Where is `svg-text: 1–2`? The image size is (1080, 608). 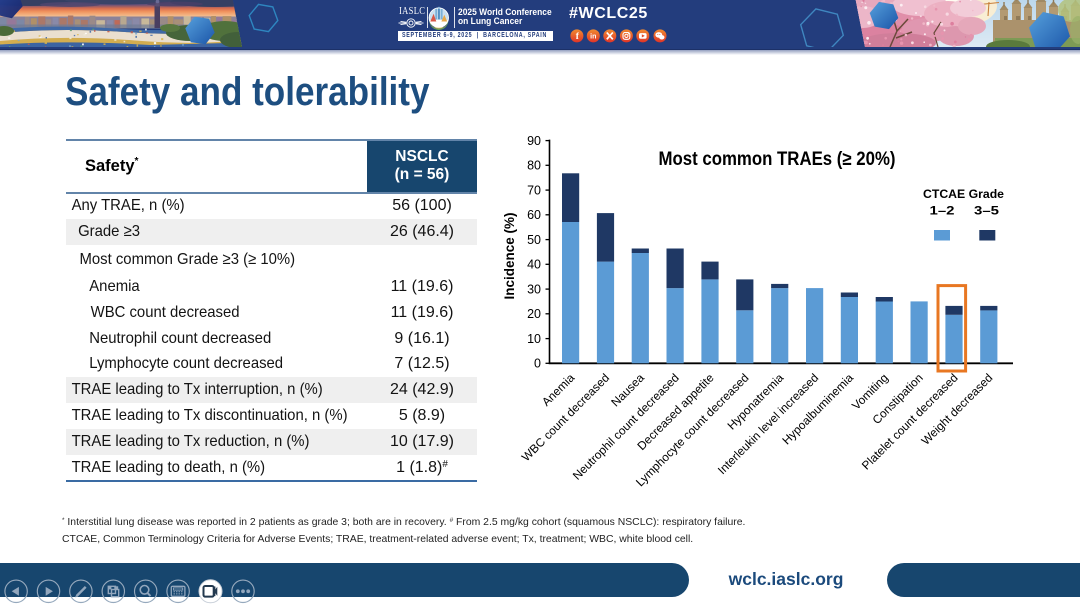
svg-text: 1–2 is located at coordinates (942, 211).